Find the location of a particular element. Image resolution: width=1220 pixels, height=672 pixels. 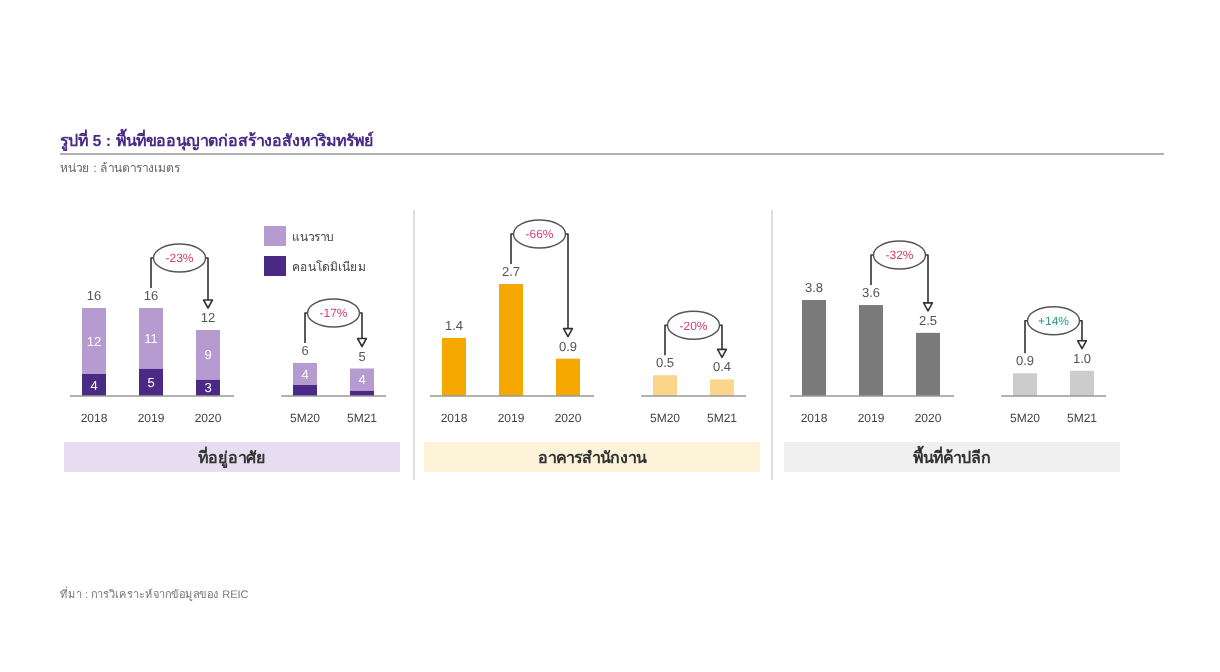

chart-title: รูปที่ 5 : พื้นที่ขออนุญาตก่อสร้างอสังหาริมทรัพย์ is located at coordinates (217, 140).